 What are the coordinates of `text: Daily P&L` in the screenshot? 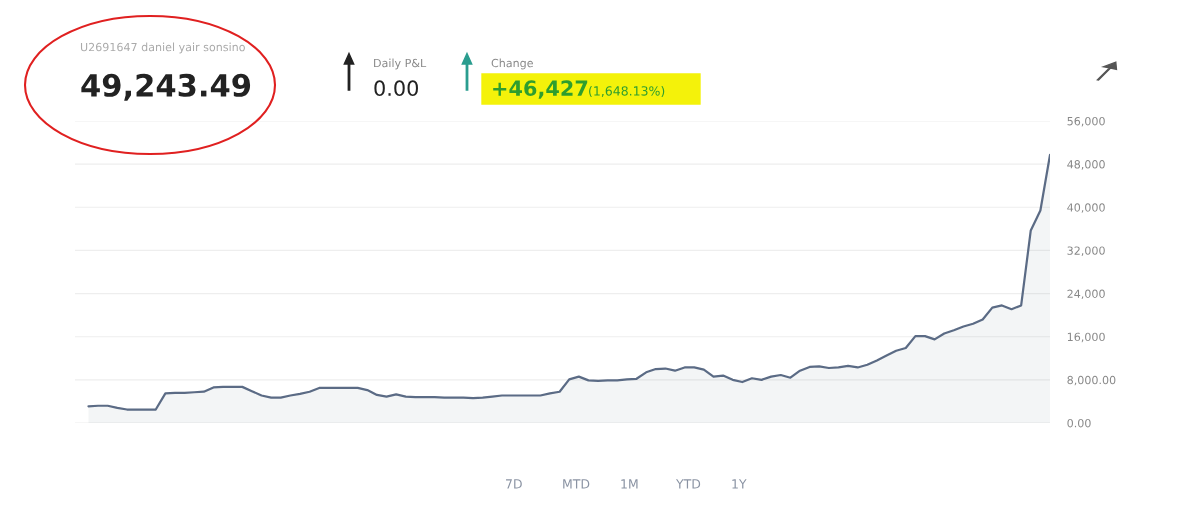 It's located at (400, 64).